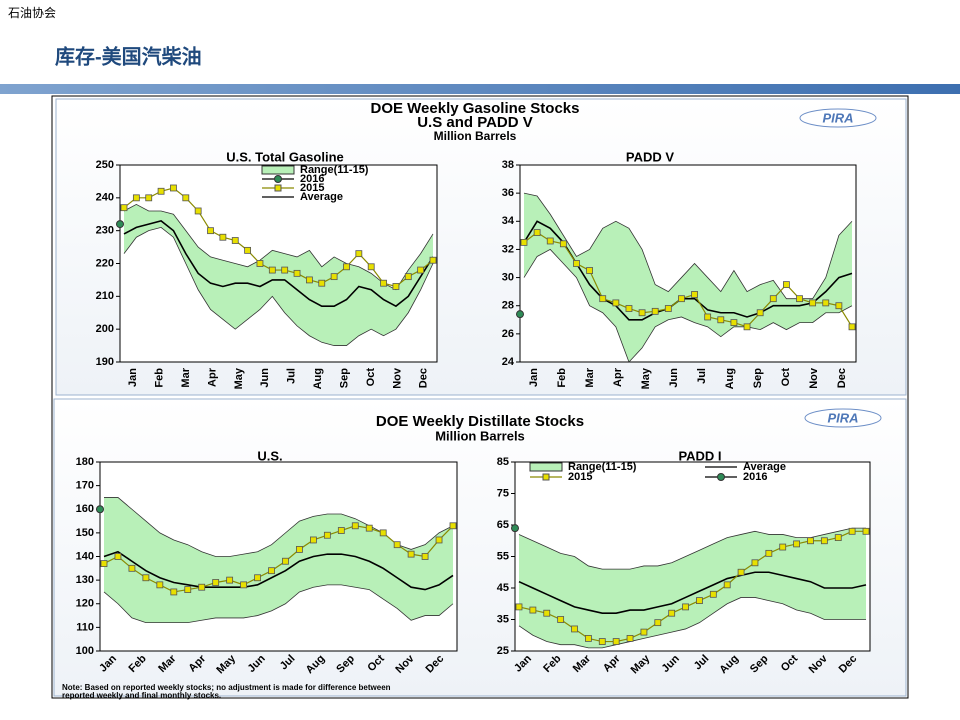 The width and height of the screenshot is (960, 720). I want to click on y-tick-label: 55, so click(503, 556).